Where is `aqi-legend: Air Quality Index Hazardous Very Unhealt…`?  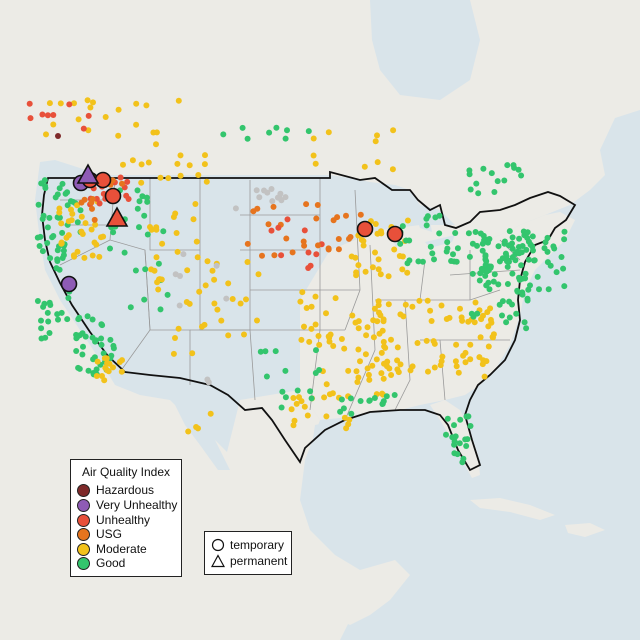
aqi-legend: Air Quality Index Hazardous Very Unhealt… is located at coordinates (126, 518).